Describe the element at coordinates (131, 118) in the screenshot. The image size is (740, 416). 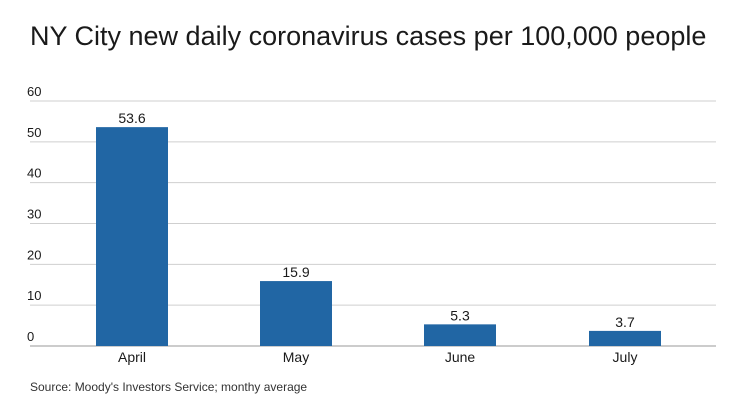
I see `data-label: 53.6` at that location.